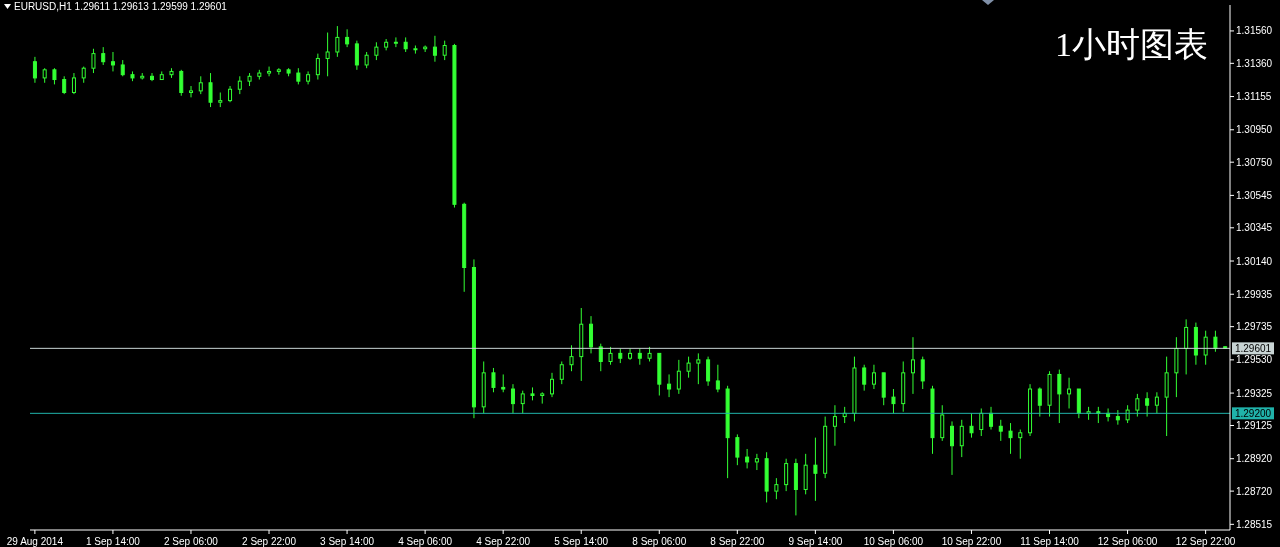 Image resolution: width=1280 pixels, height=547 pixels. What do you see at coordinates (120, 6) in the screenshot?
I see `chart-title: EURUSD,H1 1.29611 1.29613 1.29599 1.29601` at bounding box center [120, 6].